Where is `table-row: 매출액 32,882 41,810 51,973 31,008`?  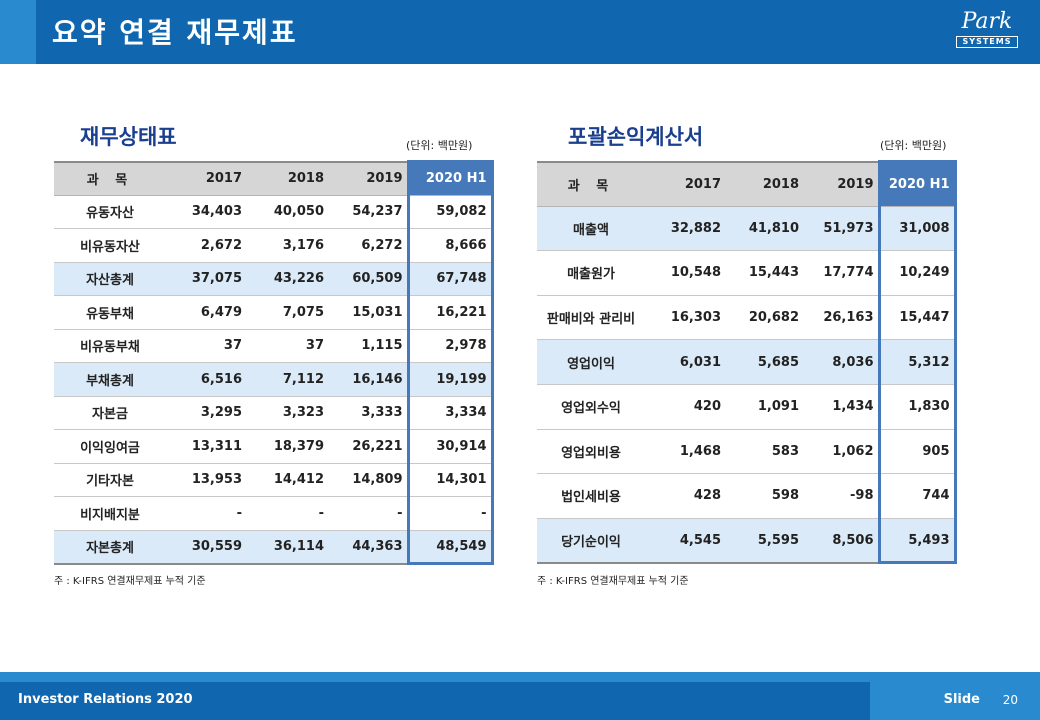
table-row: 매출액 32,882 41,810 51,973 31,008 is located at coordinates (747, 229).